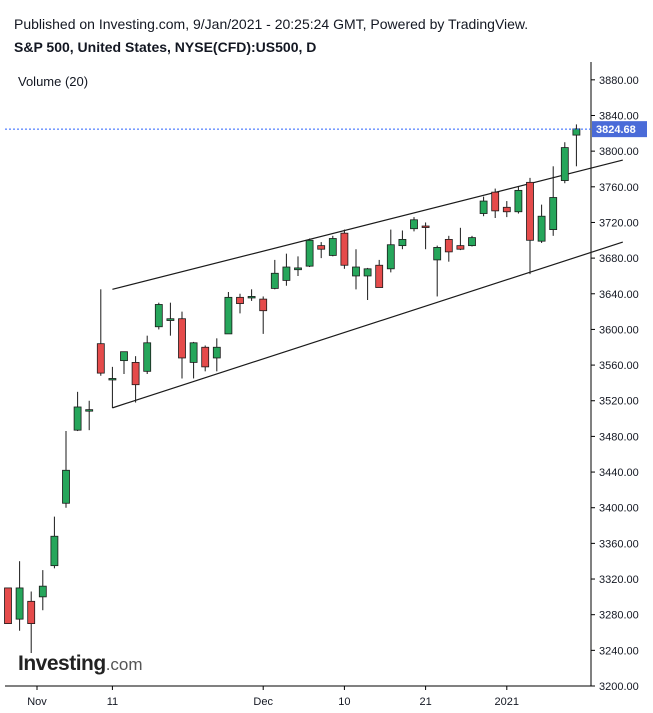 This screenshot has height=713, width=653. What do you see at coordinates (619, 81) in the screenshot?
I see `y-tick-label: 3880.00` at bounding box center [619, 81].